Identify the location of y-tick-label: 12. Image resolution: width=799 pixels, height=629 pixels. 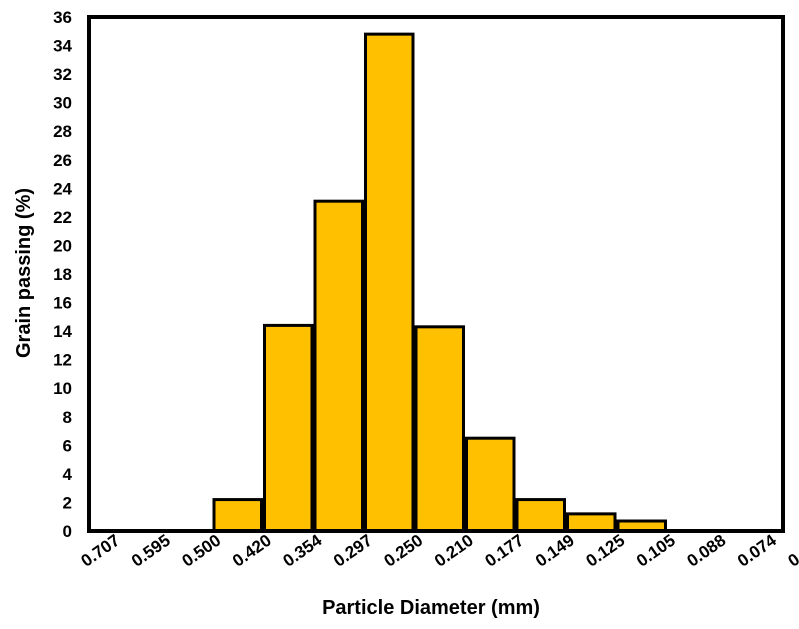
(62, 360).